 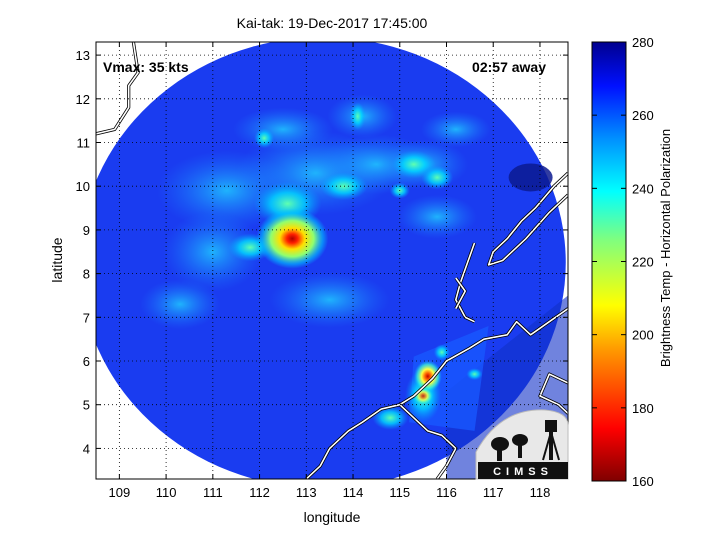 What do you see at coordinates (86, 361) in the screenshot?
I see `lat-tick-label: 6` at bounding box center [86, 361].